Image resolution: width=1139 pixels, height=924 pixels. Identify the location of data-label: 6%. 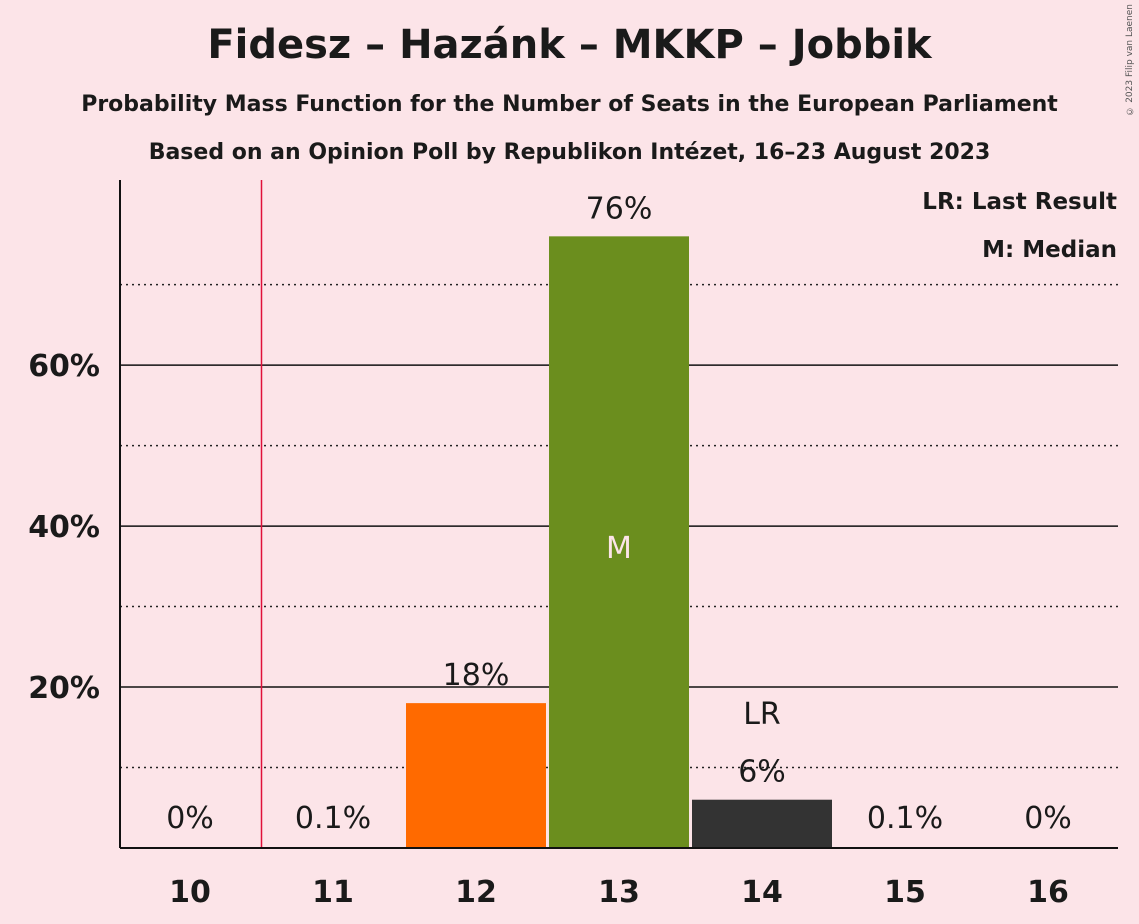
(762, 772).